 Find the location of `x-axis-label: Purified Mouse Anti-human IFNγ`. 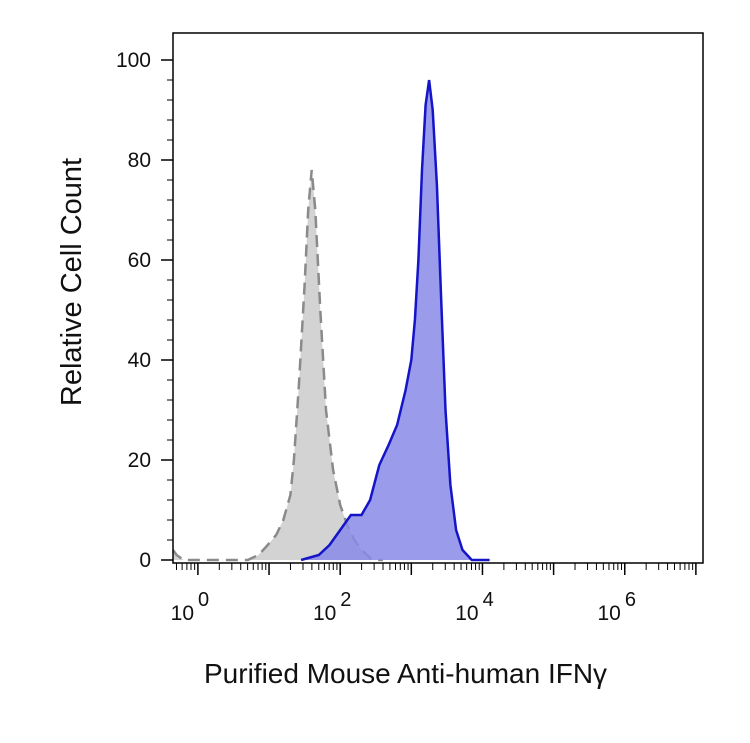

x-axis-label: Purified Mouse Anti-human IFNγ is located at coordinates (405, 673).